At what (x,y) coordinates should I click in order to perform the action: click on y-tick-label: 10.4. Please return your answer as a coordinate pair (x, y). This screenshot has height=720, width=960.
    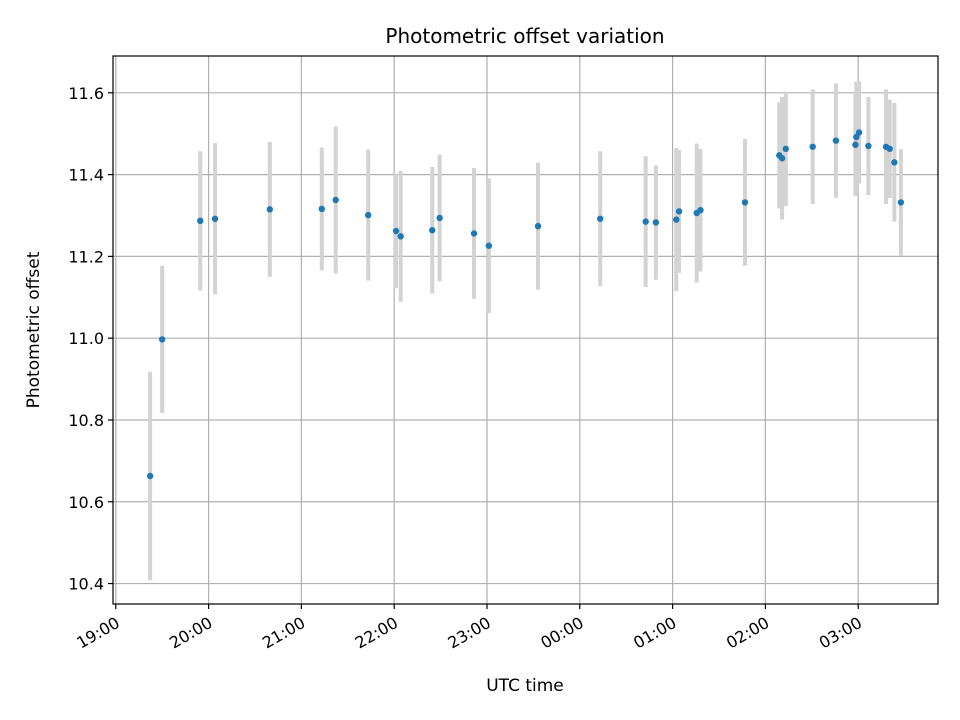
    Looking at the image, I should click on (86, 584).